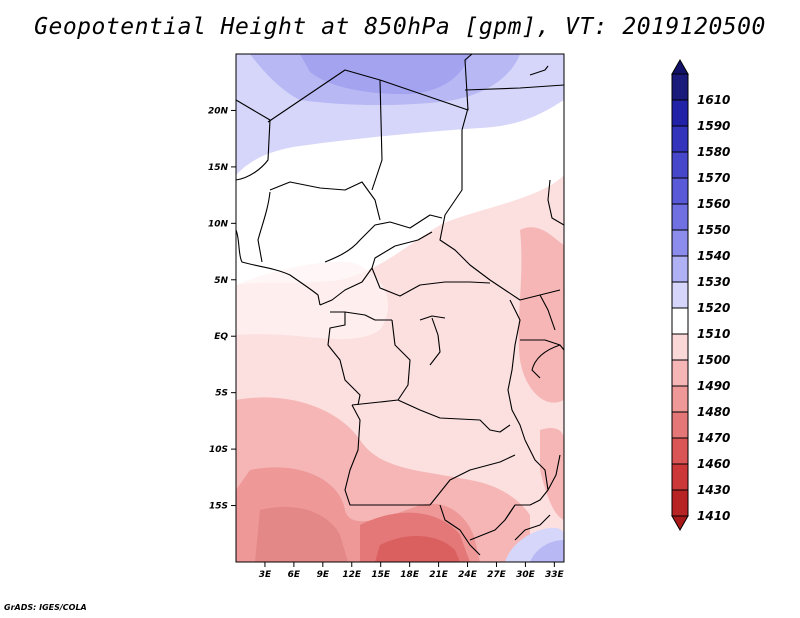 The width and height of the screenshot is (800, 618). Describe the element at coordinates (713, 178) in the screenshot. I see `colorbar-label: 1570` at that location.